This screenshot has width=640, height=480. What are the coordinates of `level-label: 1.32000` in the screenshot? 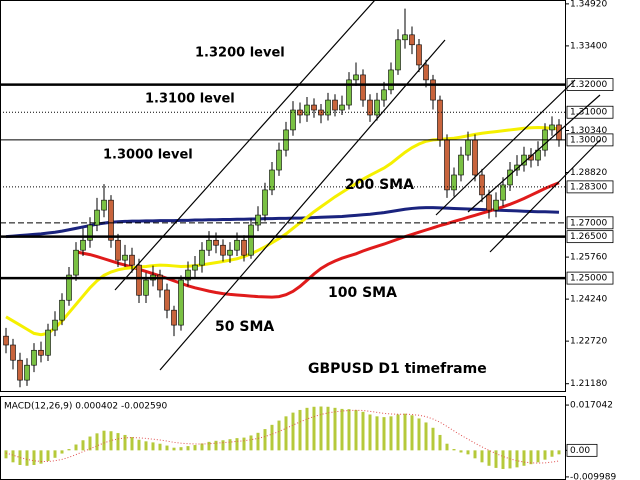 It's located at (588, 85).